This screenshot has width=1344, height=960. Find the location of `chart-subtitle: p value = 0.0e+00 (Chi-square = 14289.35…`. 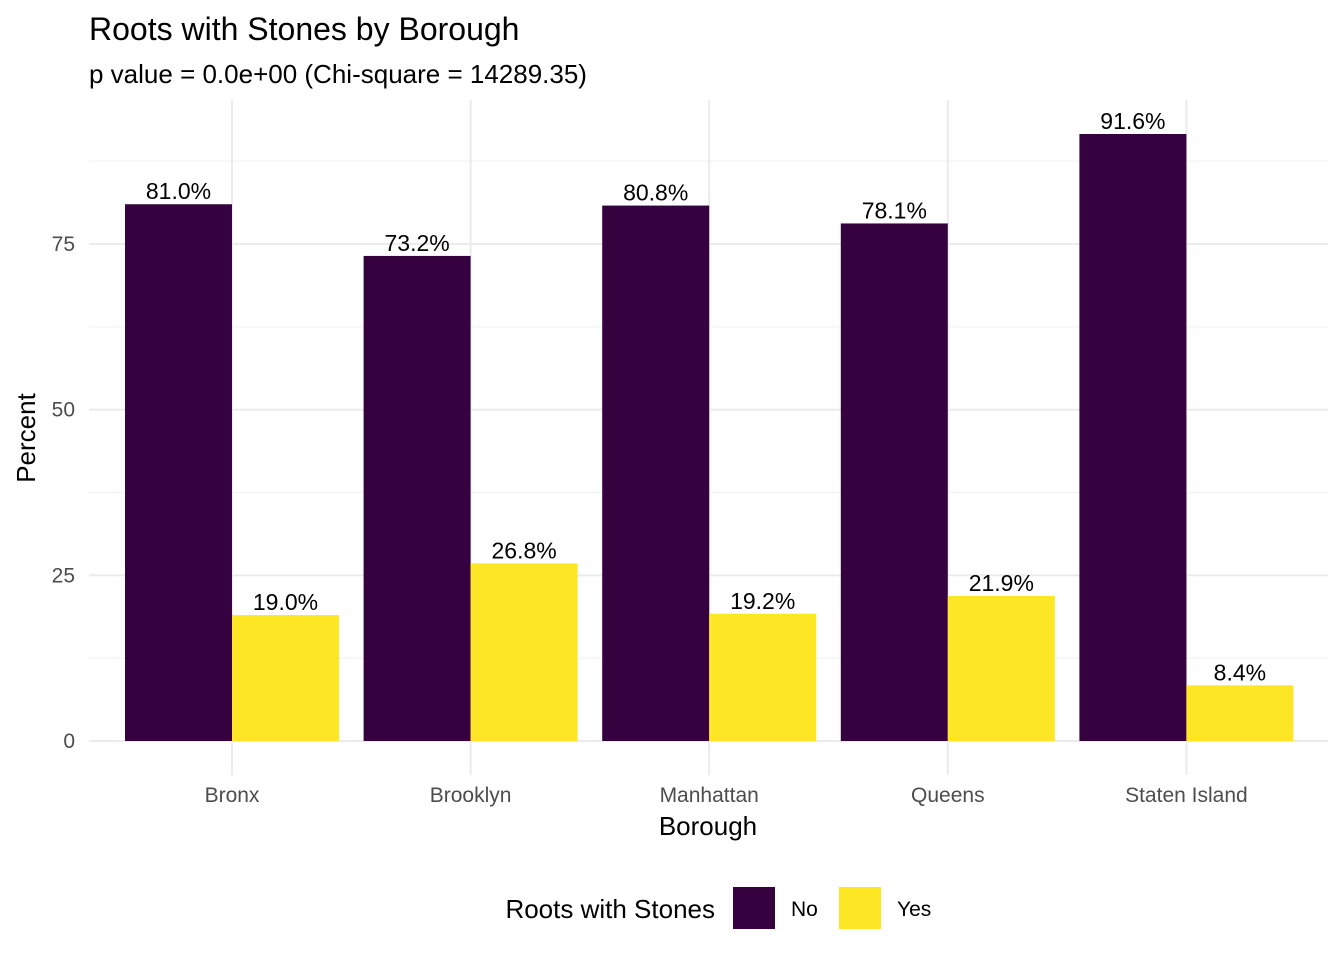

chart-subtitle: p value = 0.0e+00 (Chi-square = 14289.35… is located at coordinates (338, 74).